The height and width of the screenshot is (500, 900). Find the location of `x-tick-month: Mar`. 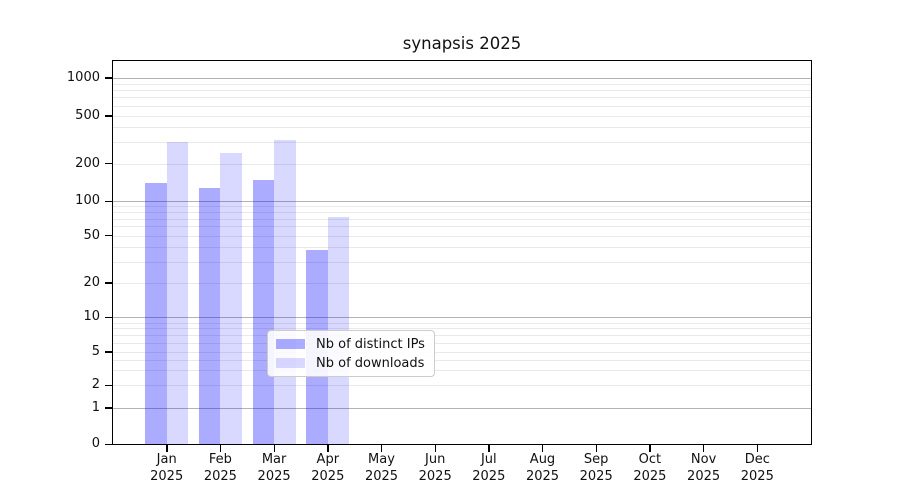

x-tick-month: Mar is located at coordinates (274, 459).